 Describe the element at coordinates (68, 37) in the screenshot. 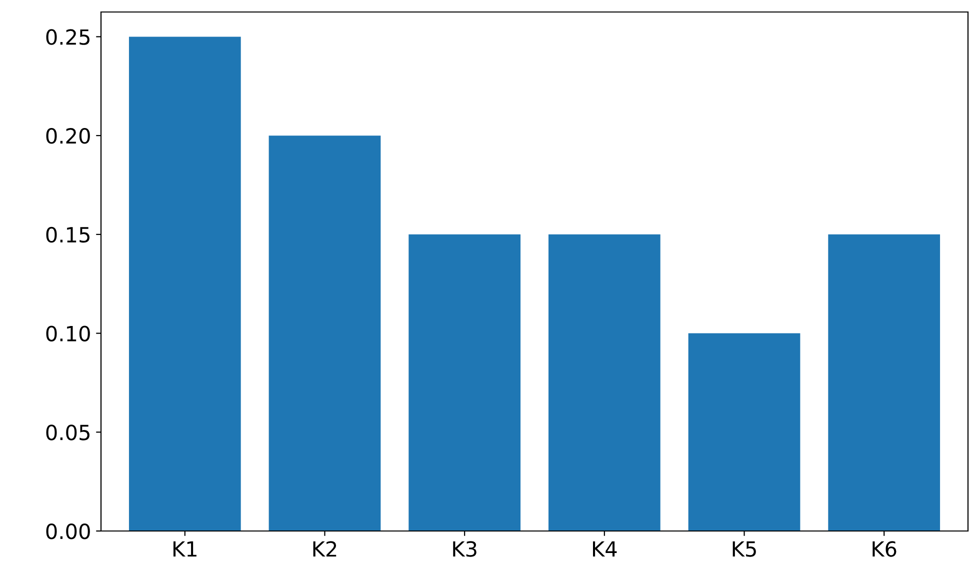

I see `y-tick-label: 0.25` at that location.